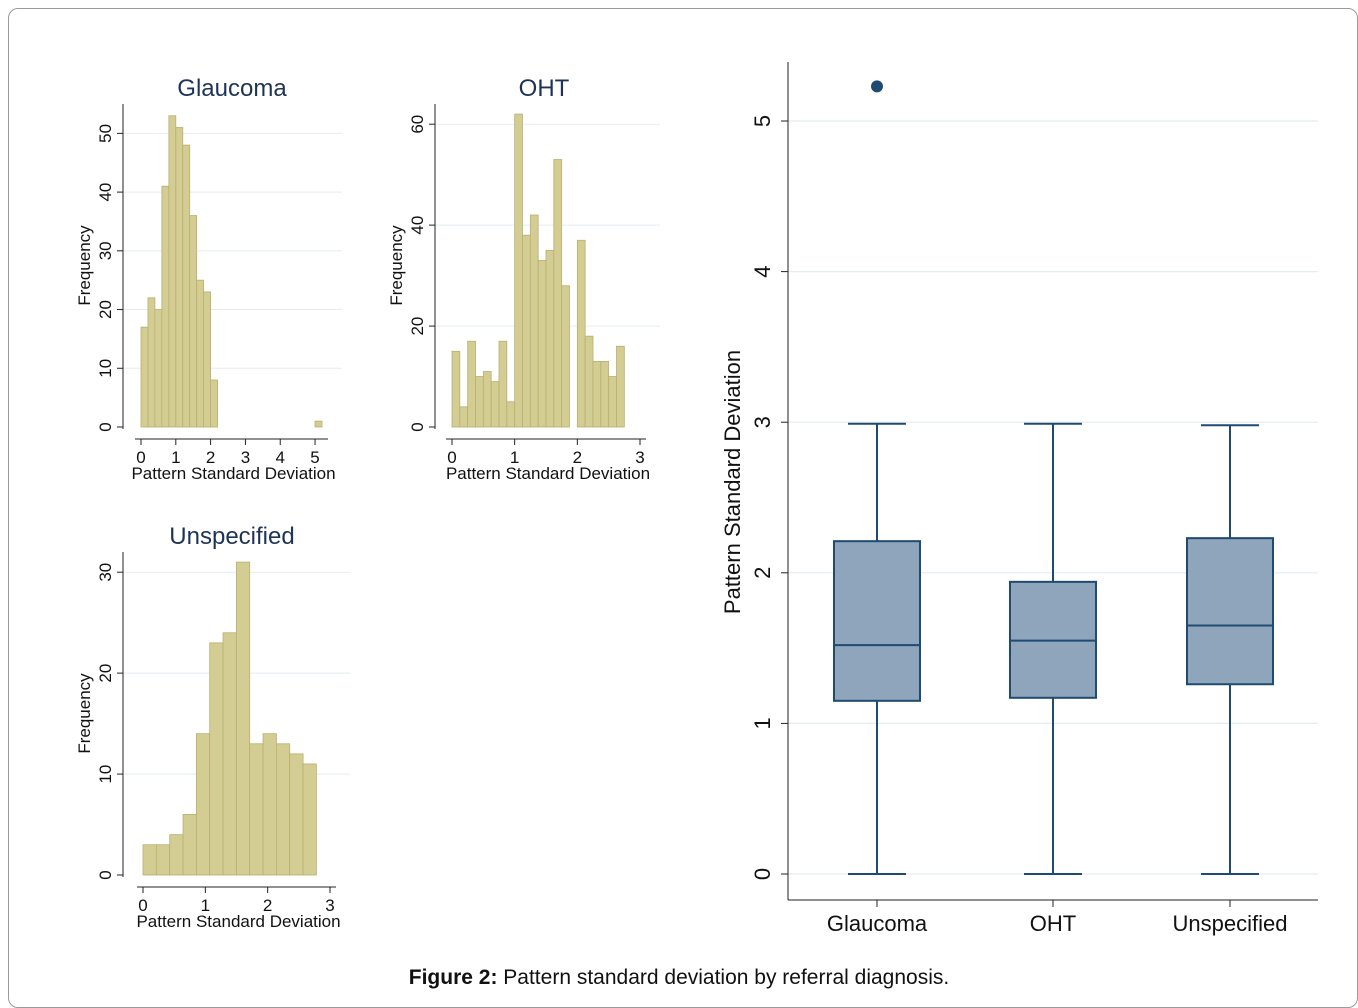 This screenshot has width=1358, height=1008. I want to click on box-glaucoma: Glaucoma, so click(877, 508).